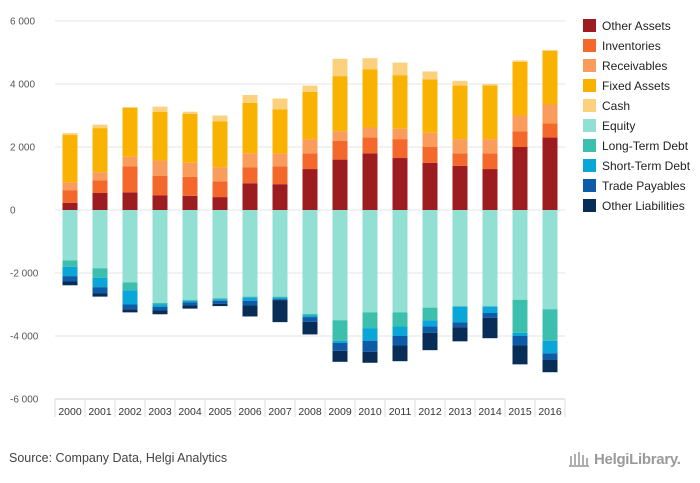 The width and height of the screenshot is (700, 483). I want to click on legend-item: Other Assets, so click(627, 26).